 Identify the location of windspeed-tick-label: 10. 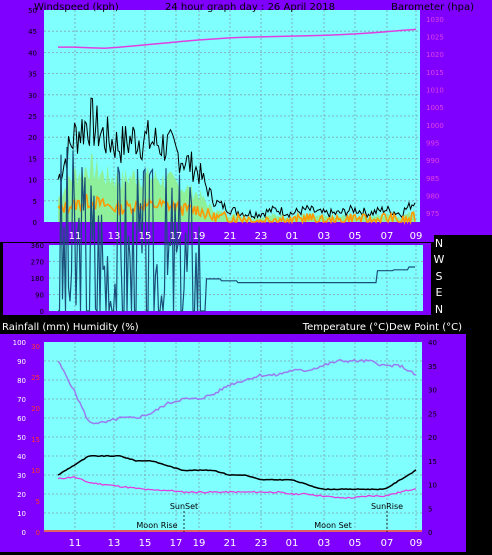
(32, 181).